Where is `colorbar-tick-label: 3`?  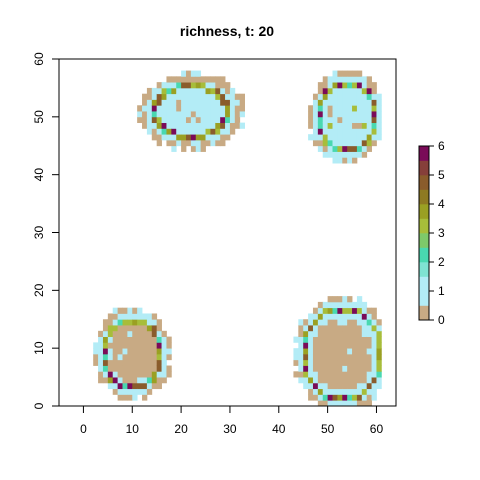
colorbar-tick-label: 3 is located at coordinates (441, 233).